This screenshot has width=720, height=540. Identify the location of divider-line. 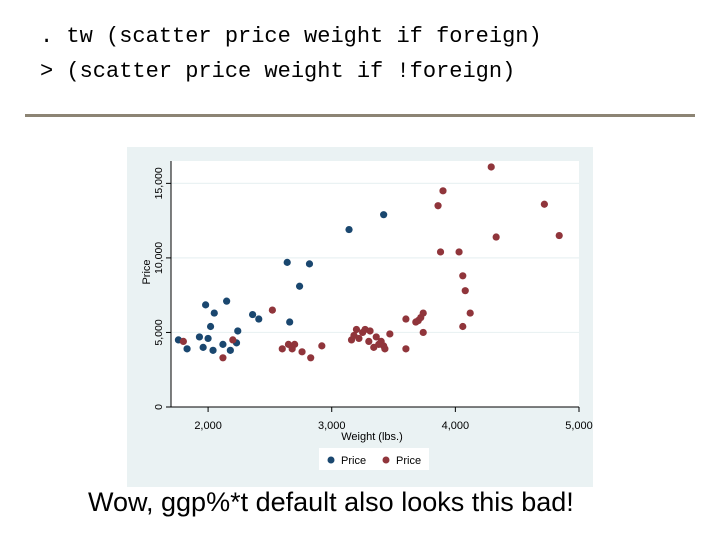
(360, 115).